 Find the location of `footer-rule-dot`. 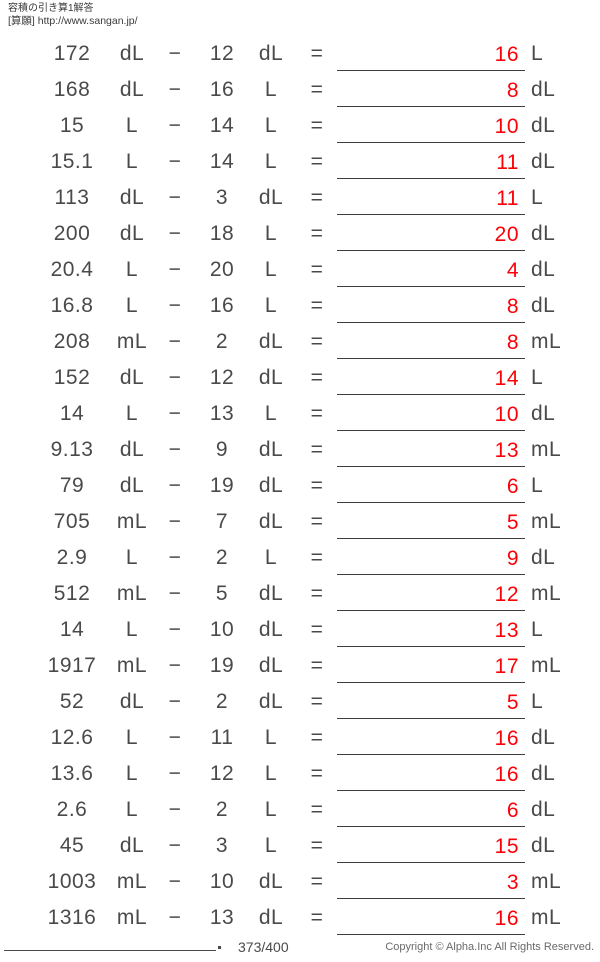

footer-rule-dot is located at coordinates (219, 947).